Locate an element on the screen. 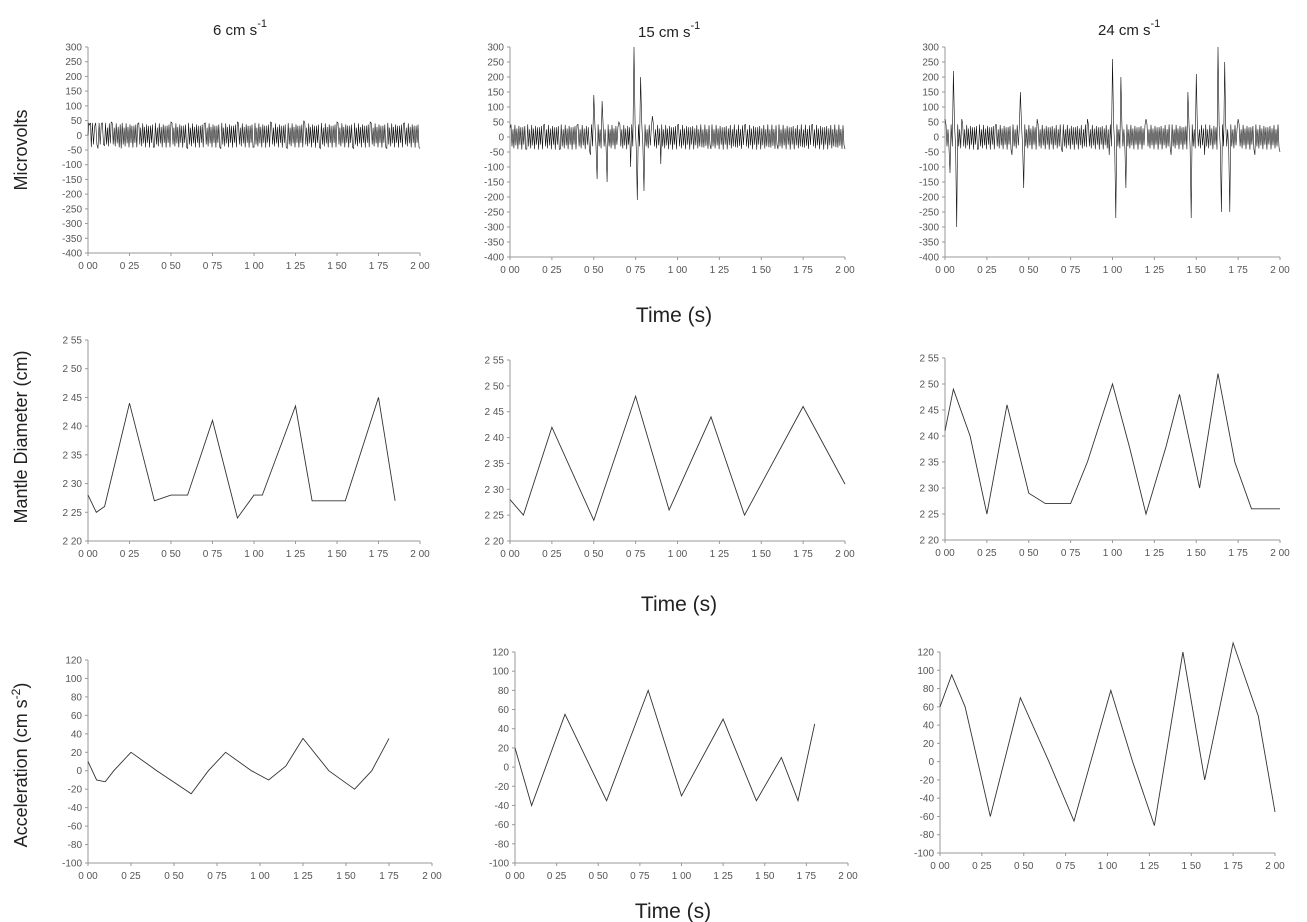  y-tick-label: 50 is located at coordinates (77, 121).